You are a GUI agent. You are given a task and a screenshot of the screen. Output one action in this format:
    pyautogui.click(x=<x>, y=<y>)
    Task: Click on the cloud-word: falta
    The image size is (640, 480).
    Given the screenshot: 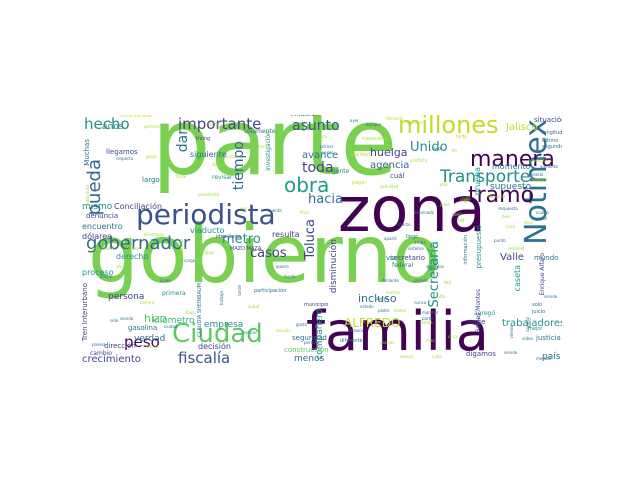 What is the action you would take?
    pyautogui.click(x=440, y=296)
    